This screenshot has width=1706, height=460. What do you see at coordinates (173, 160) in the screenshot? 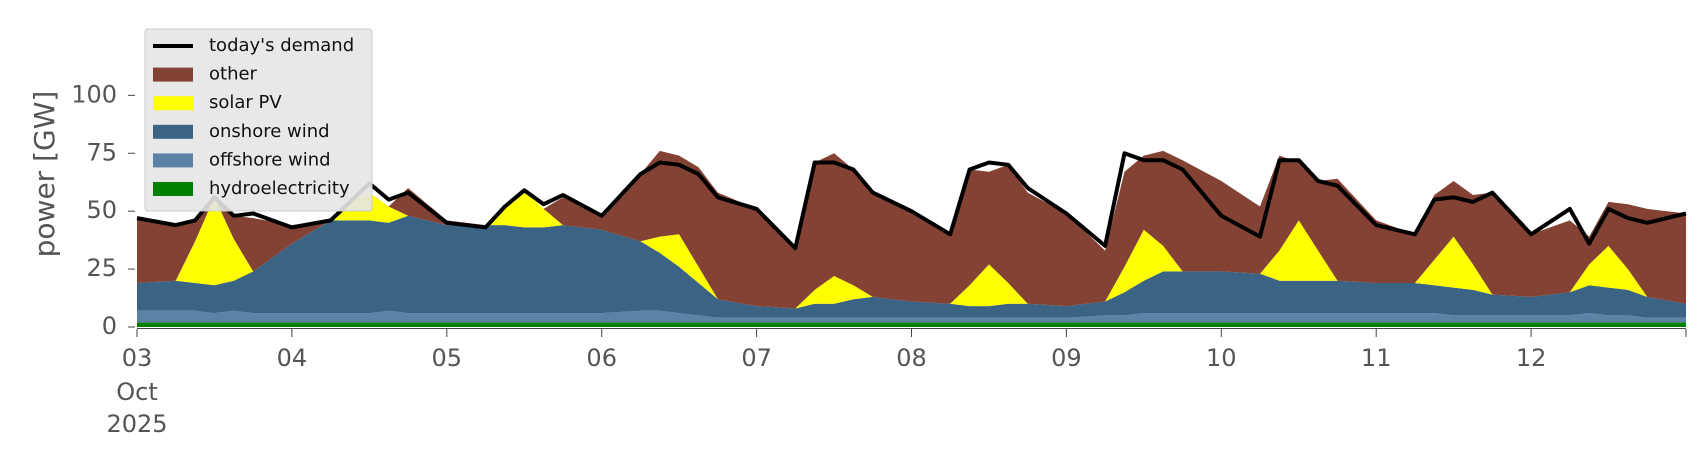
I see `legend-swatch-offshore-wind` at bounding box center [173, 160].